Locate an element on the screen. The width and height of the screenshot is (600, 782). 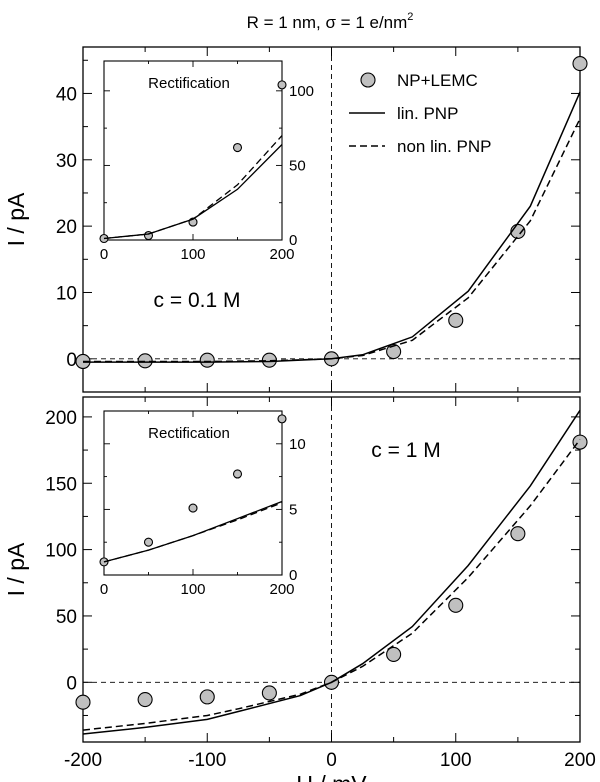
bottom-panel-inset-y-tick-label: 0 is located at coordinates (293, 575).